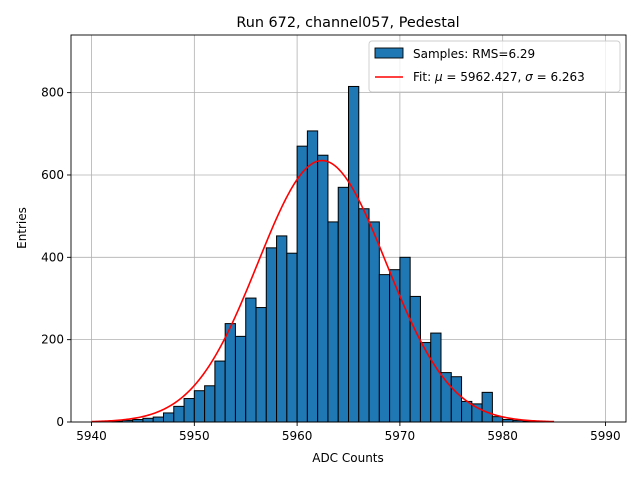 This screenshot has height=480, width=640. What do you see at coordinates (438, 77) in the screenshot?
I see `legend-fit-mu-symbol: μ` at bounding box center [438, 77].